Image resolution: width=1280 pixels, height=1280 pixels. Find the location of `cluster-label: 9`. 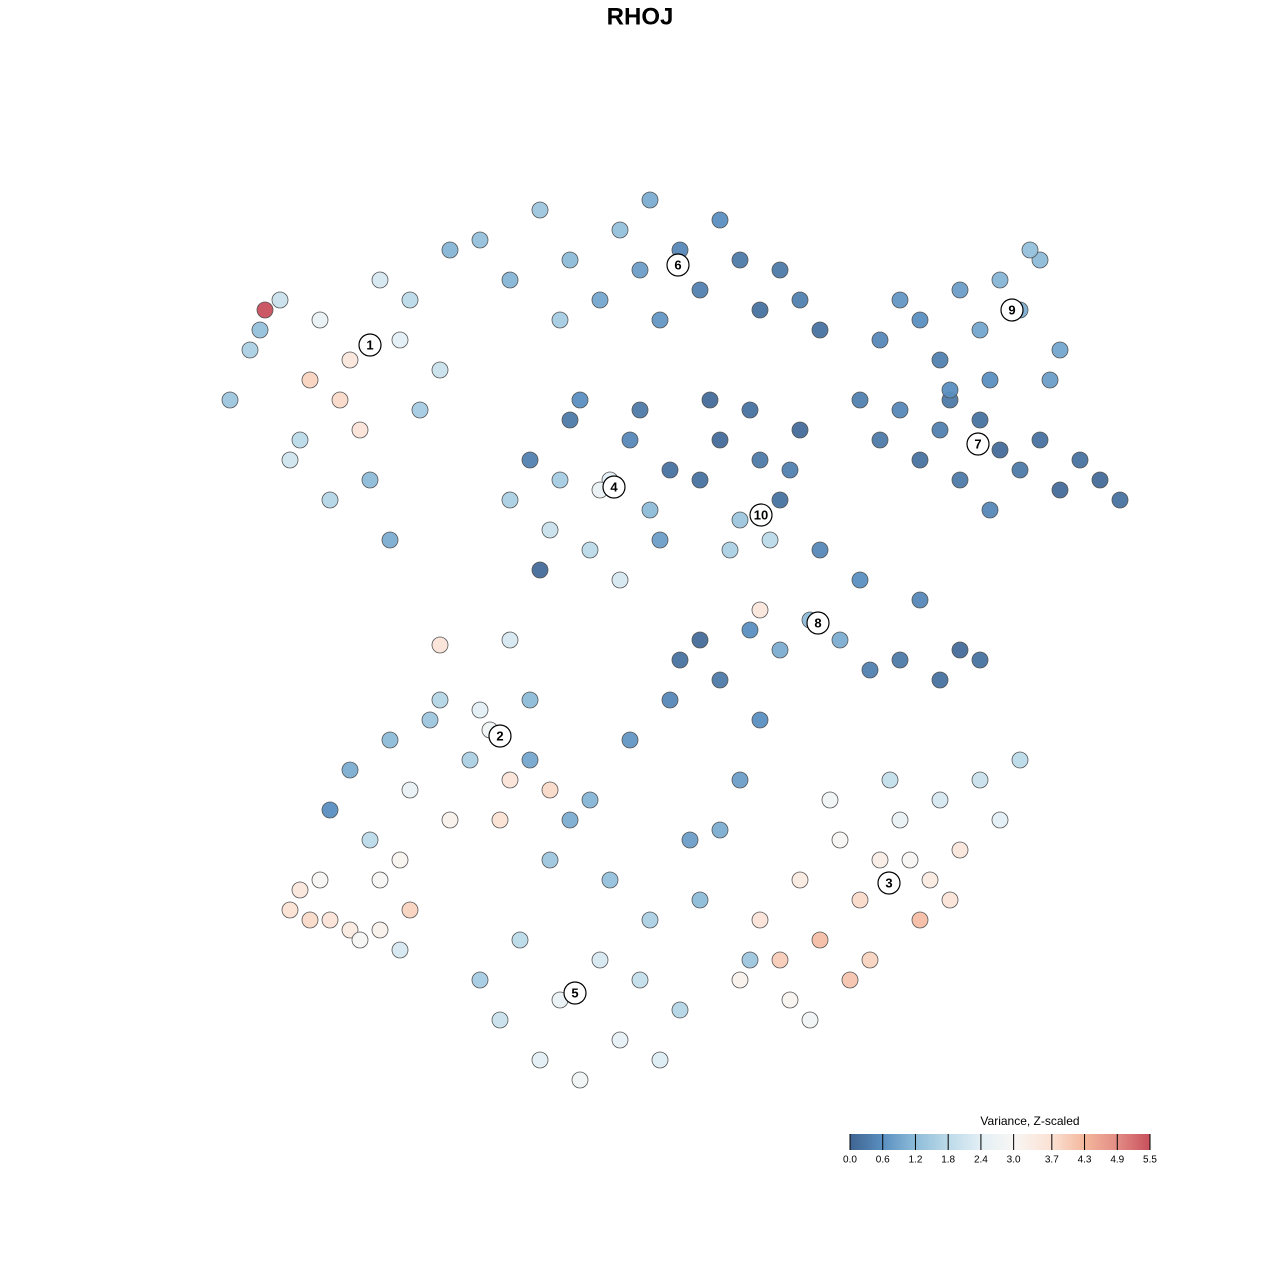

cluster-label: 9 is located at coordinates (1011, 309).